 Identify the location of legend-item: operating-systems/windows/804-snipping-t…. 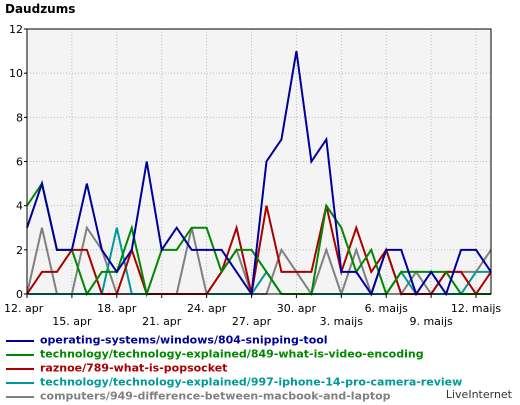
(234, 340).